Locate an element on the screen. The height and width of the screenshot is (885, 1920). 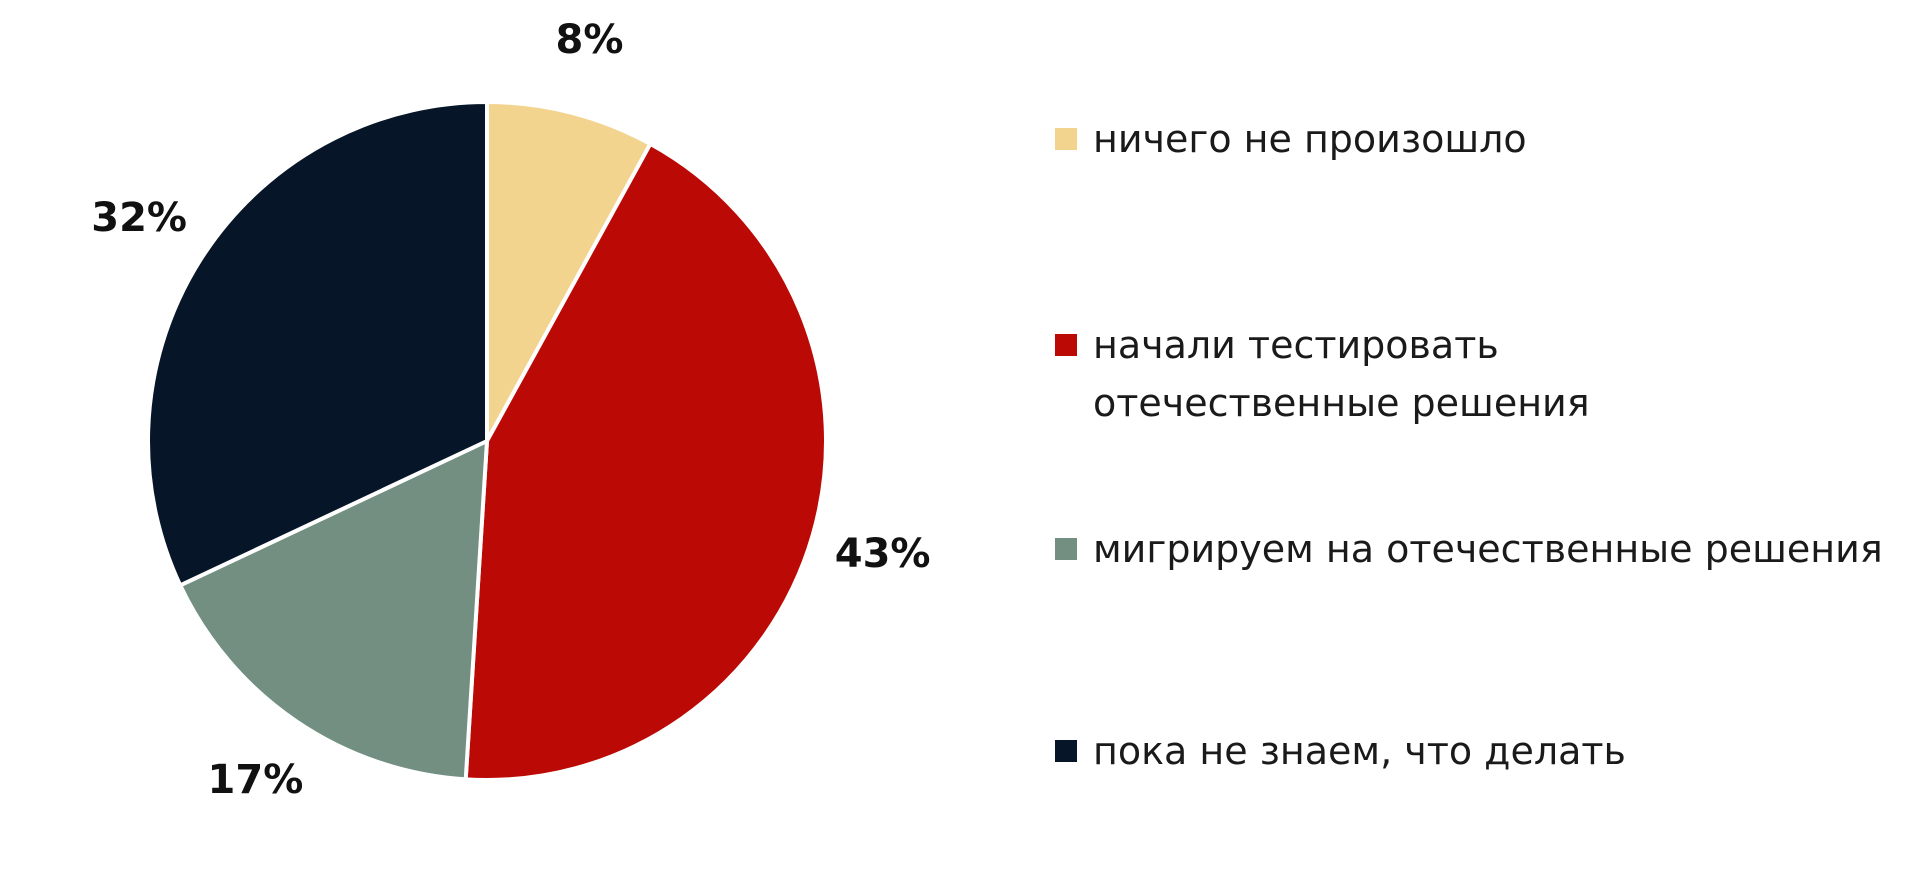
value-label: 8% is located at coordinates (589, 40).